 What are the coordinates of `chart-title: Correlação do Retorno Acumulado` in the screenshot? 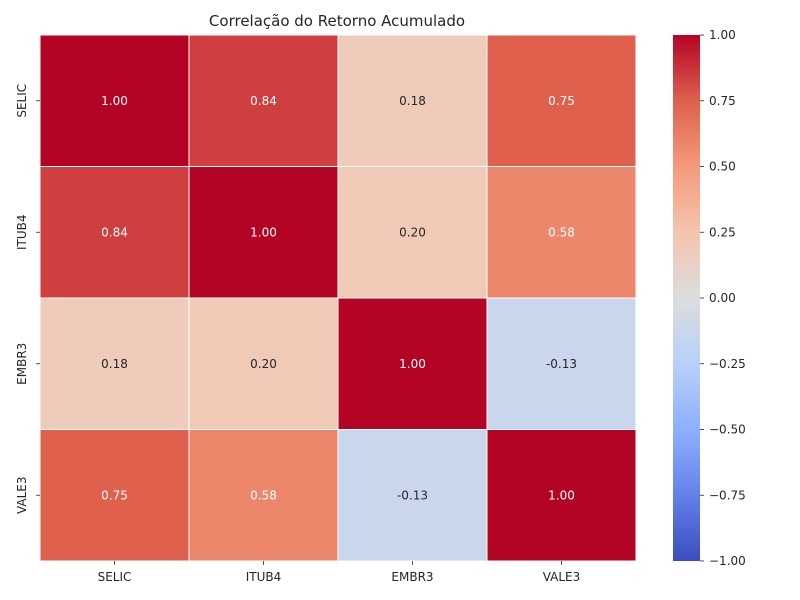 It's located at (337, 21).